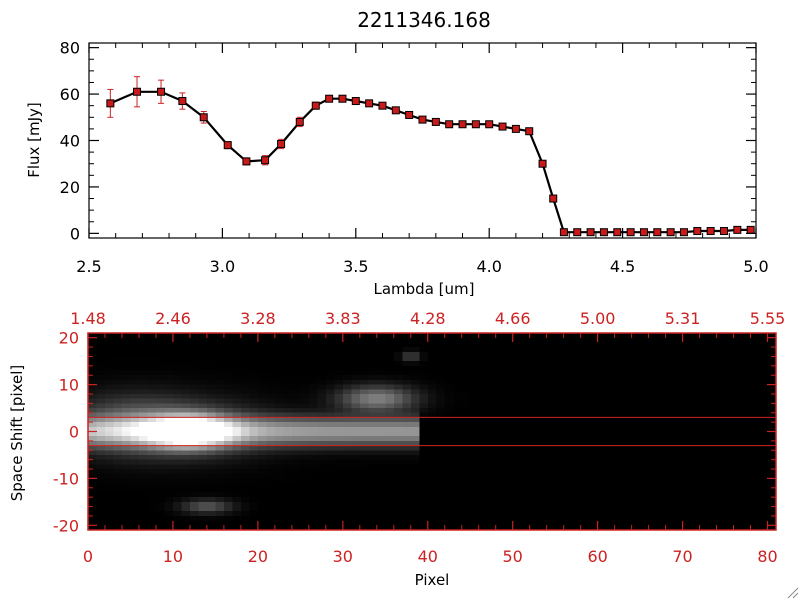 This screenshot has height=600, width=800. Describe the element at coordinates (682, 556) in the screenshot. I see `pixel-tick-label: 70` at that location.